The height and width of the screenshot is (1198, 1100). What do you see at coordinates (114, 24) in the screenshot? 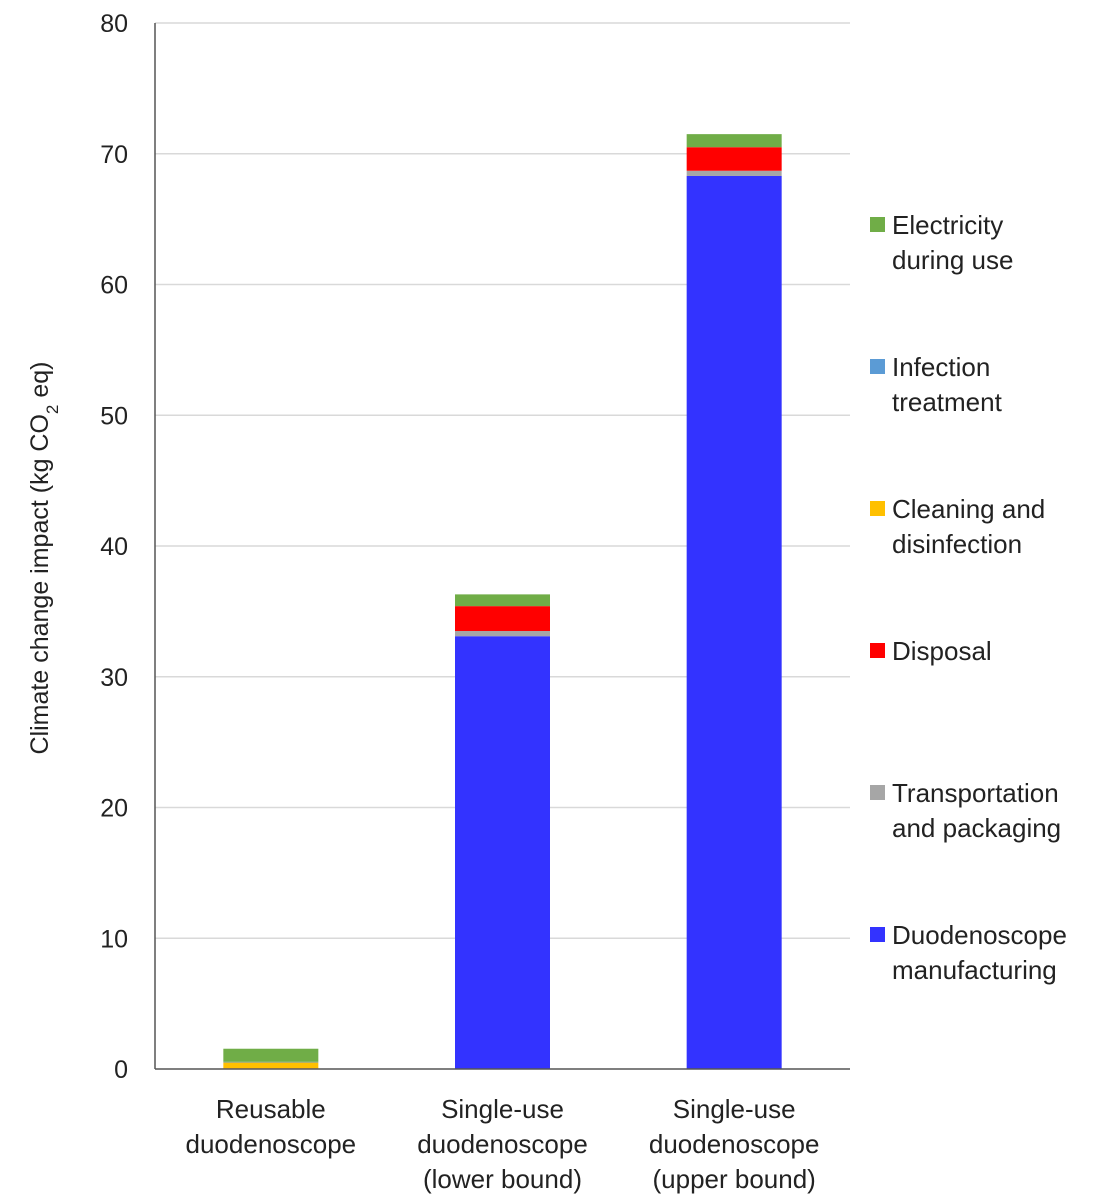
I see `y-tick-label: 80` at bounding box center [114, 24].